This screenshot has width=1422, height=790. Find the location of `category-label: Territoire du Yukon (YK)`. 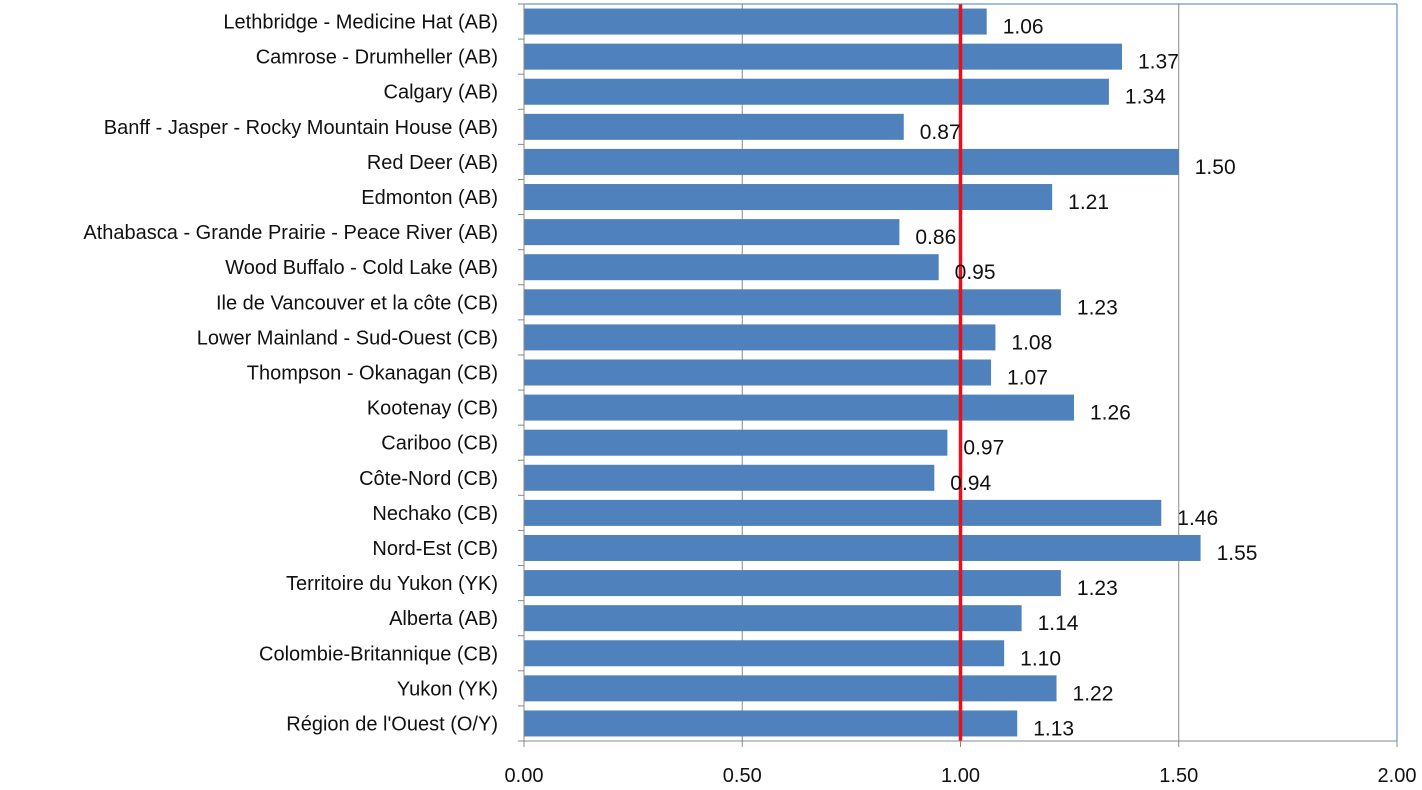

category-label: Territoire du Yukon (YK) is located at coordinates (392, 584).